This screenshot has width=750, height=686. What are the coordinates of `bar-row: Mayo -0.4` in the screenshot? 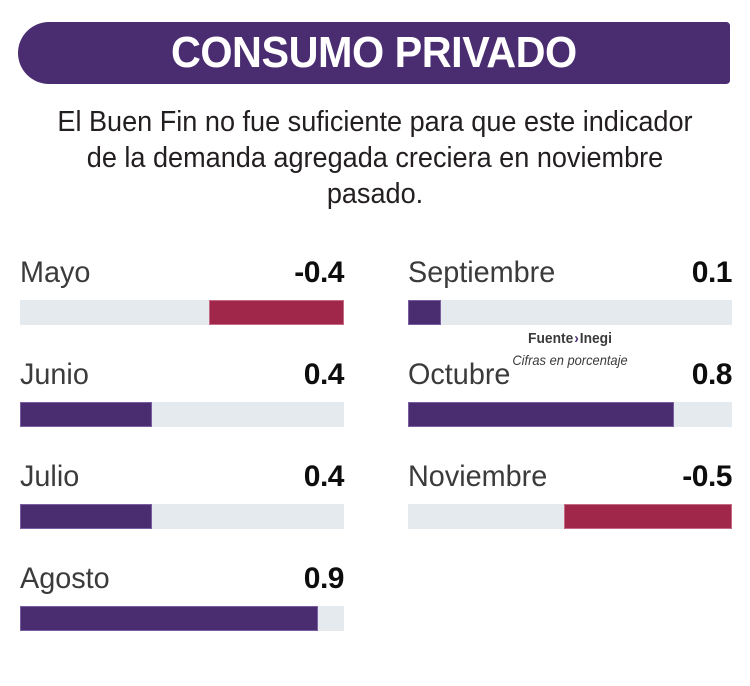 It's located at (182, 309).